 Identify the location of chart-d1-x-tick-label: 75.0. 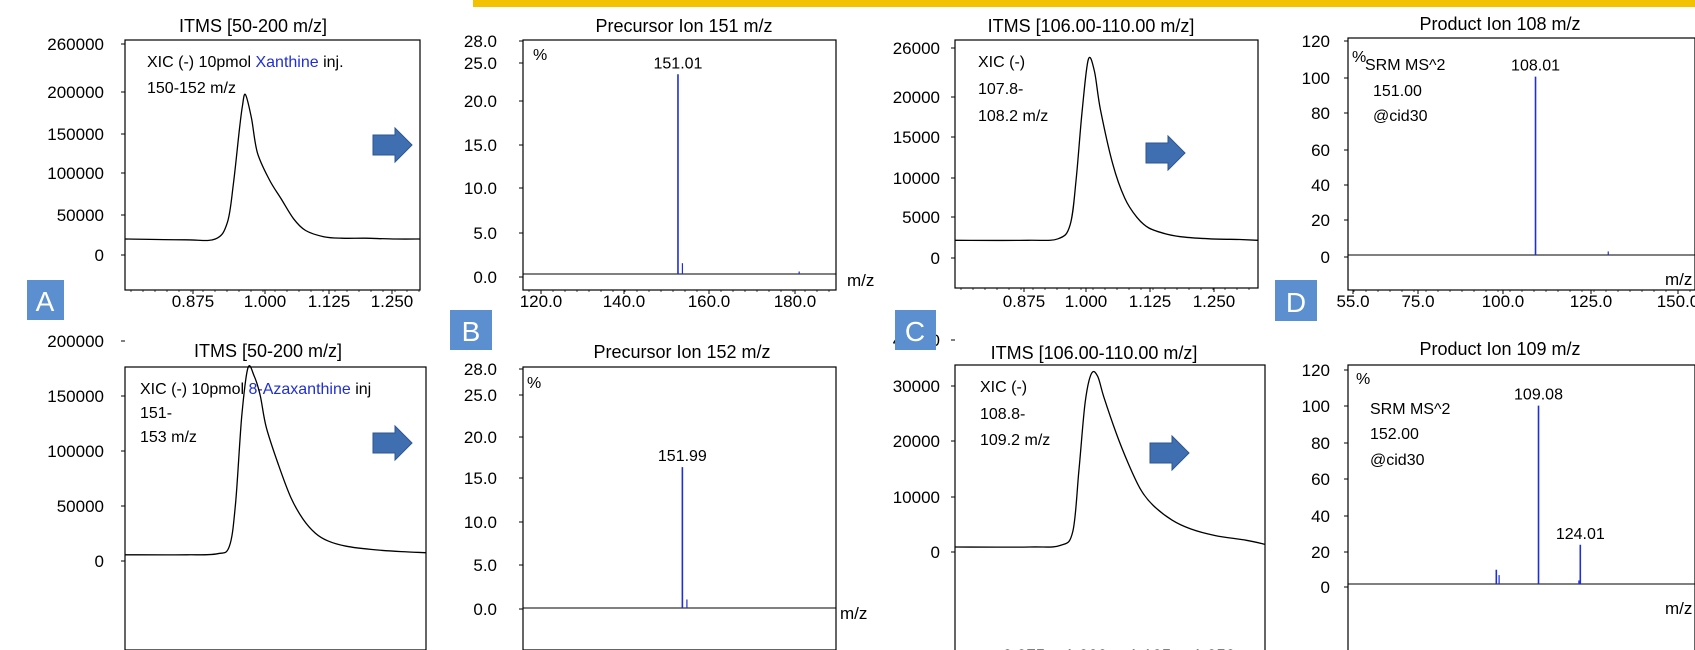
(1417, 301).